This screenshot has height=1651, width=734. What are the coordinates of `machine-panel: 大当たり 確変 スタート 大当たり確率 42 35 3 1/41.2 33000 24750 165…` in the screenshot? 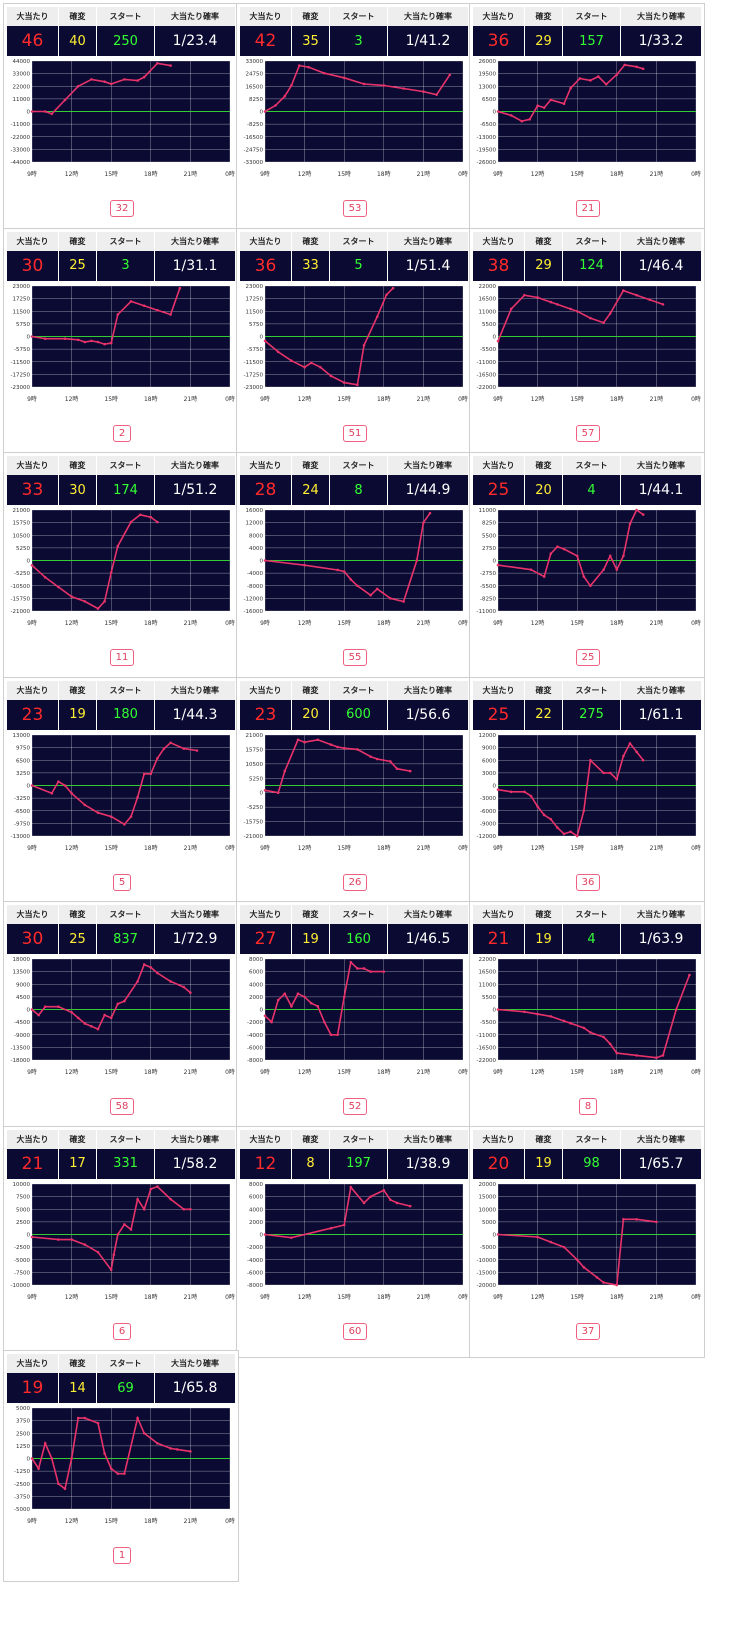 It's located at (354, 119).